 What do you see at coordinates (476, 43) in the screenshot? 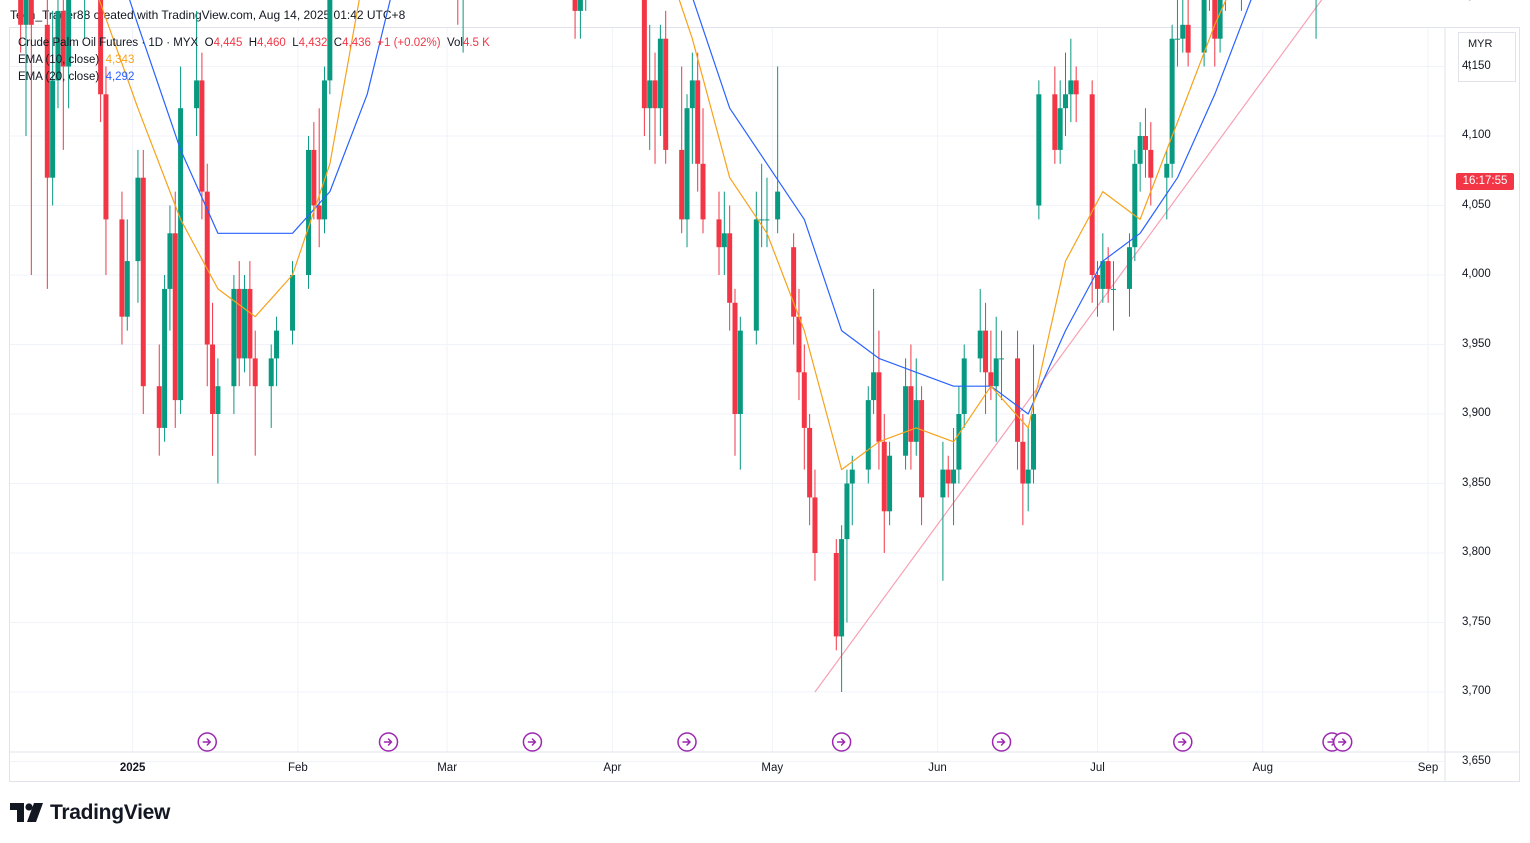
I see `legend-volume-value: 4.5 K` at bounding box center [476, 43].